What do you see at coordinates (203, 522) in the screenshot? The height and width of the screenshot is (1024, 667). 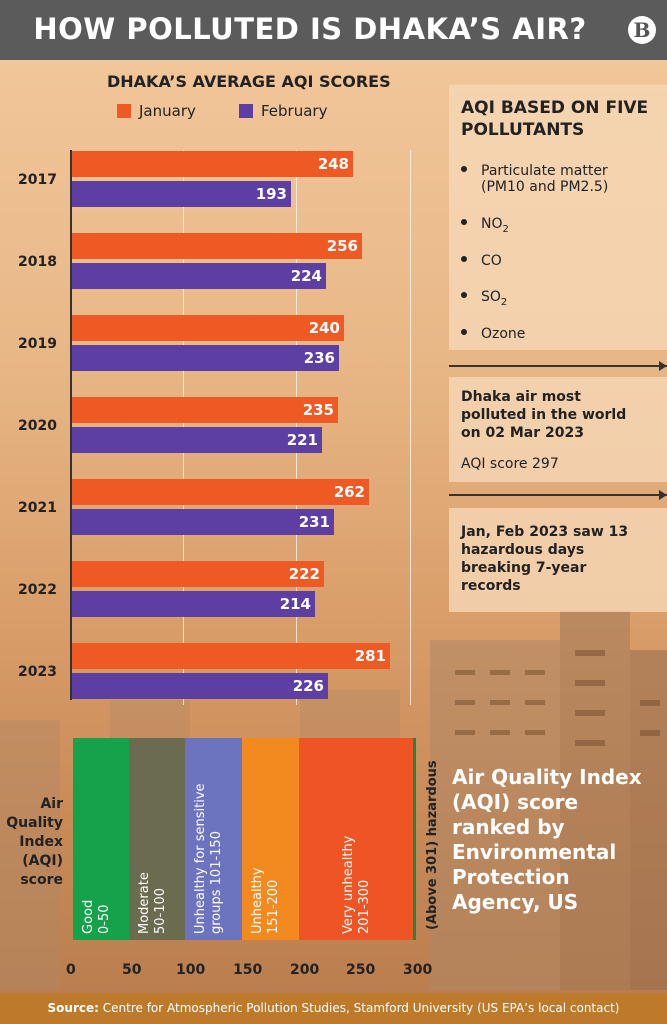 I see `bar-february-2021: 231` at bounding box center [203, 522].